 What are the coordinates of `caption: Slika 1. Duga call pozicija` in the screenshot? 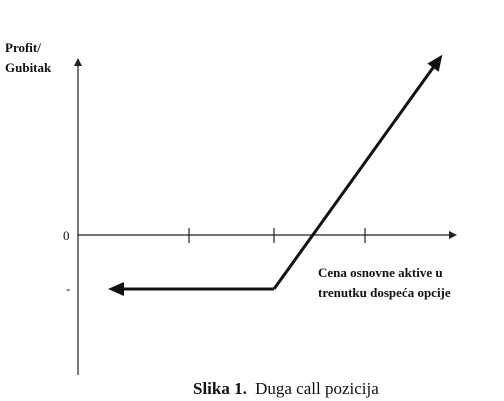 It's located at (286, 388).